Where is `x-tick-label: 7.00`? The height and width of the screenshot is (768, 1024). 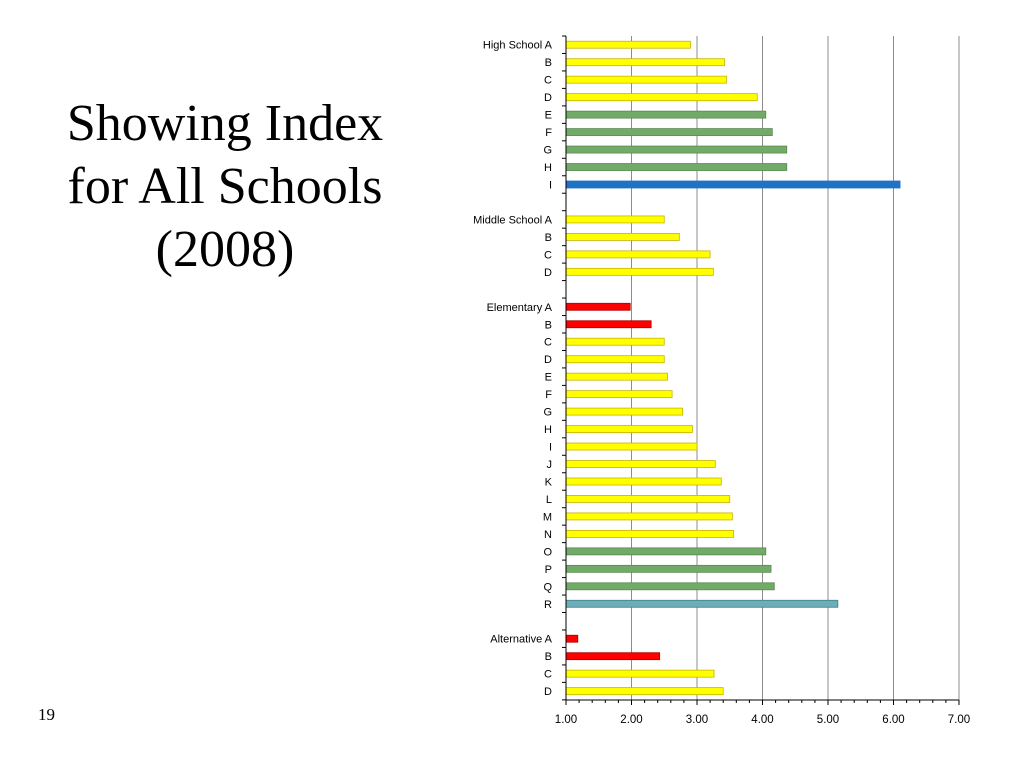
x-tick-label: 7.00 is located at coordinates (959, 720).